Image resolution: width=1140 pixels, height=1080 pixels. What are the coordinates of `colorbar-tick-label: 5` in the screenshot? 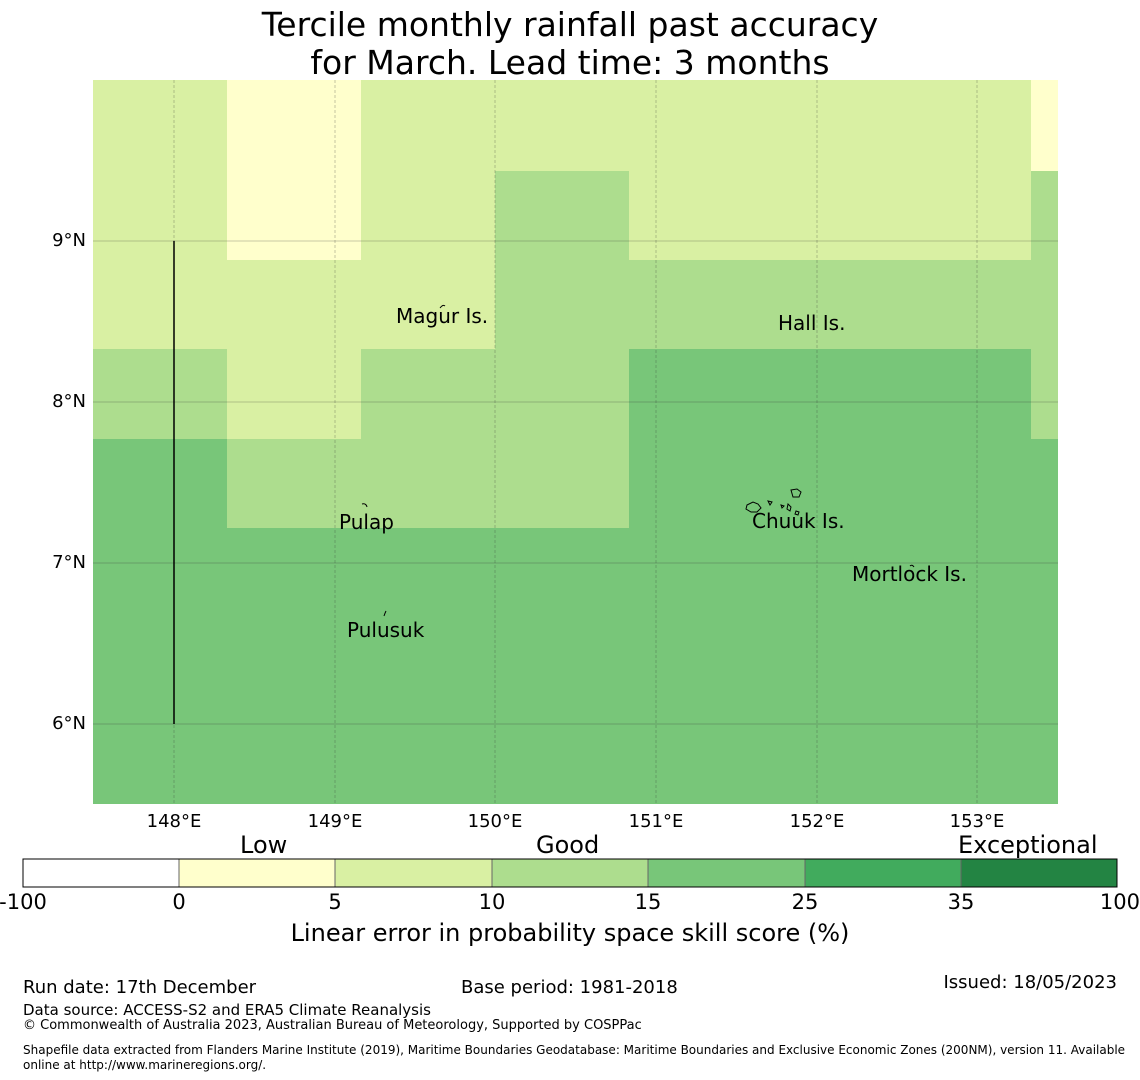 It's located at (335, 902).